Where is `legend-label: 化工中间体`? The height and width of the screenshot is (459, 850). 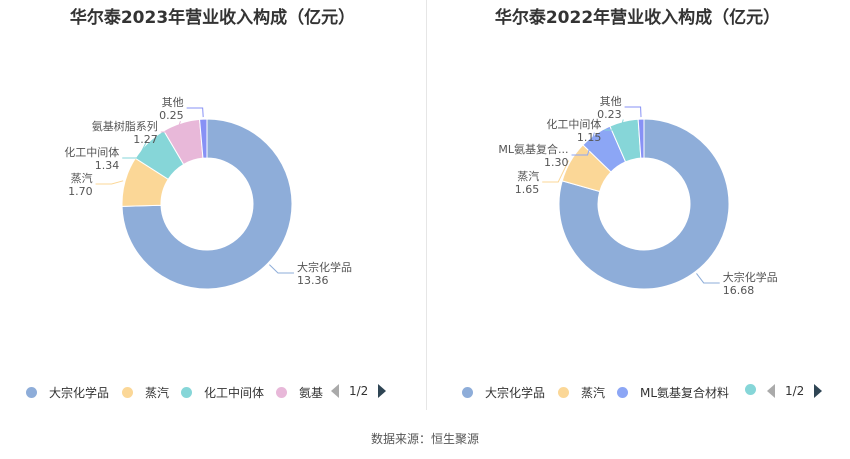 legend-label: 化工中间体 is located at coordinates (234, 393).